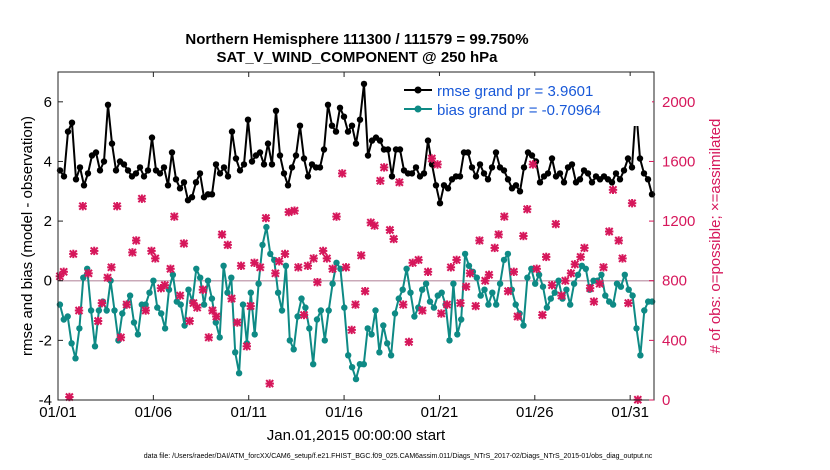 The height and width of the screenshot is (470, 830). What do you see at coordinates (48, 102) in the screenshot?
I see `y-left-tick-label: 6` at bounding box center [48, 102].